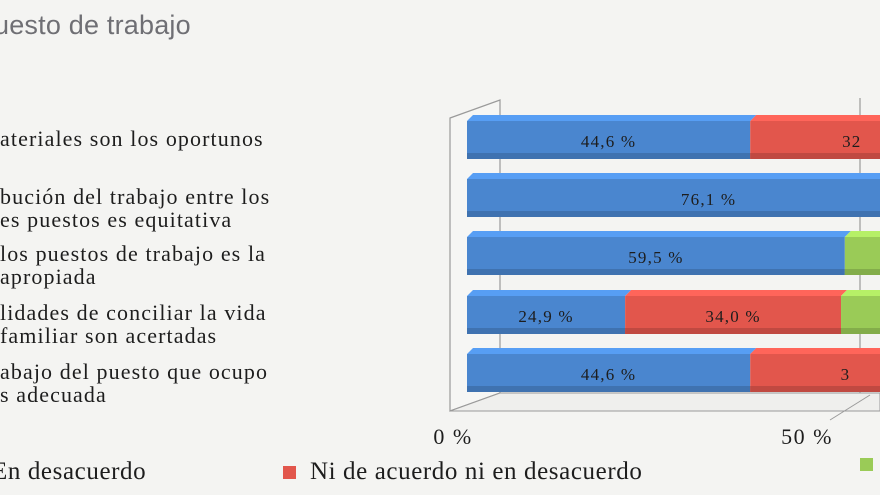 The height and width of the screenshot is (495, 880). What do you see at coordinates (476, 471) in the screenshot?
I see `legend-label: Ni de acuerdo ni en desacuerdo` at bounding box center [476, 471].